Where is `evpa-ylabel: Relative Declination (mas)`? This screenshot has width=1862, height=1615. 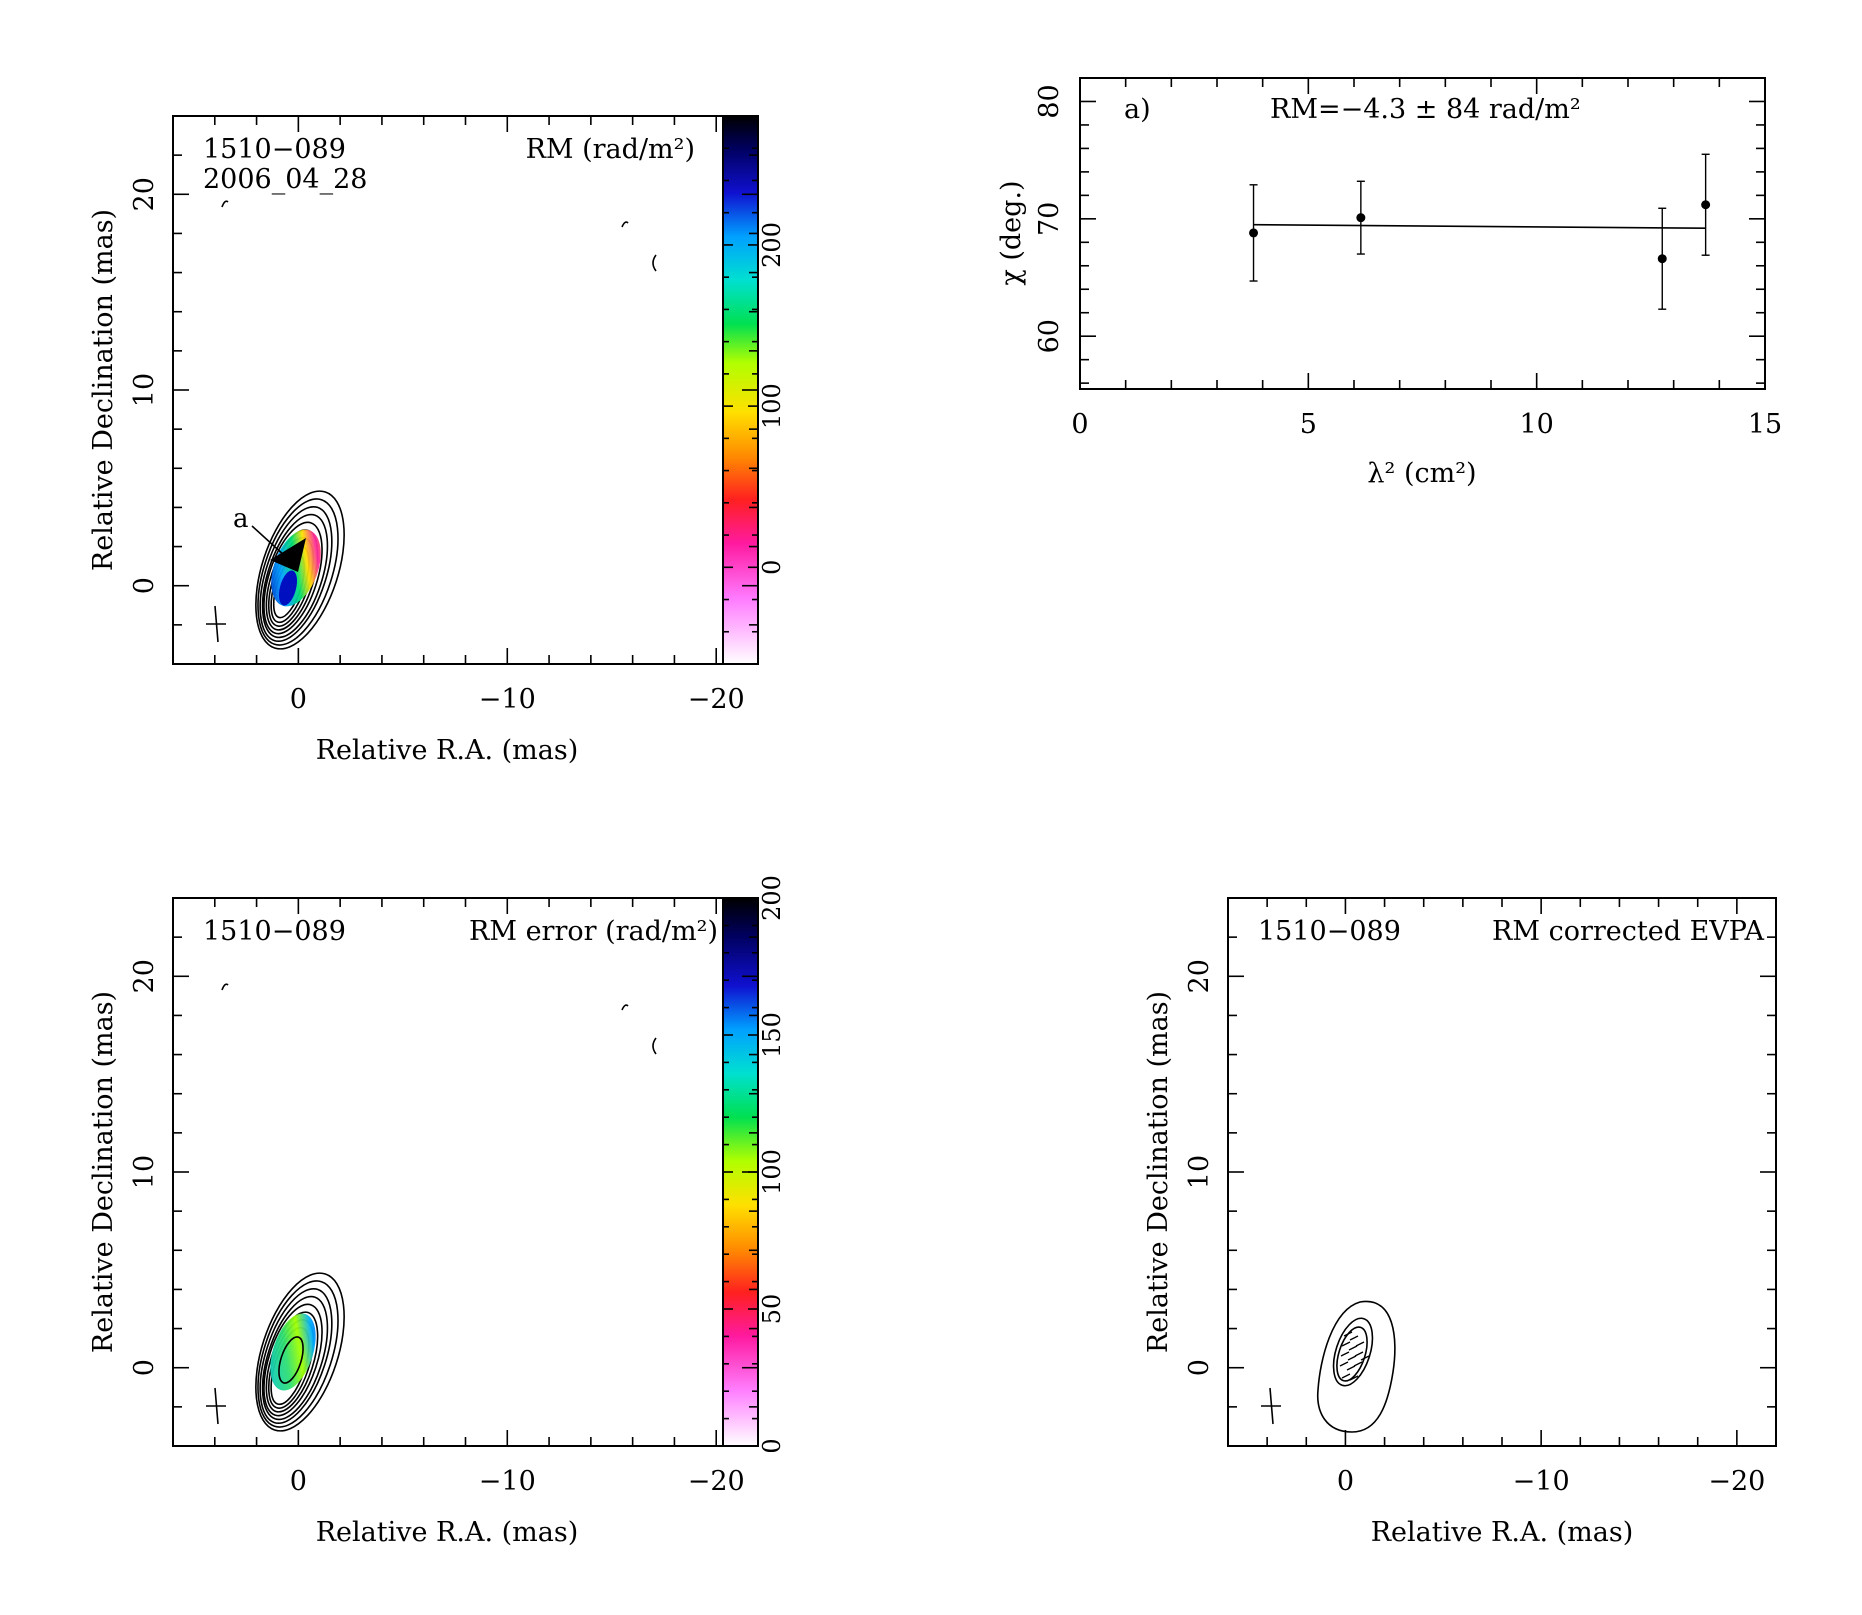
evpa-ylabel: Relative Declination (mas) is located at coordinates (1158, 1172).